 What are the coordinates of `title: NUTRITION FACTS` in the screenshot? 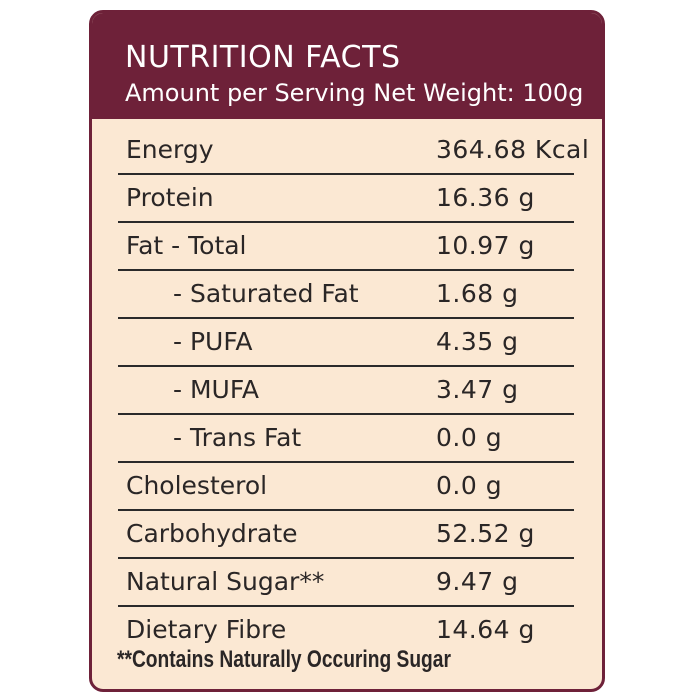 It's located at (263, 57).